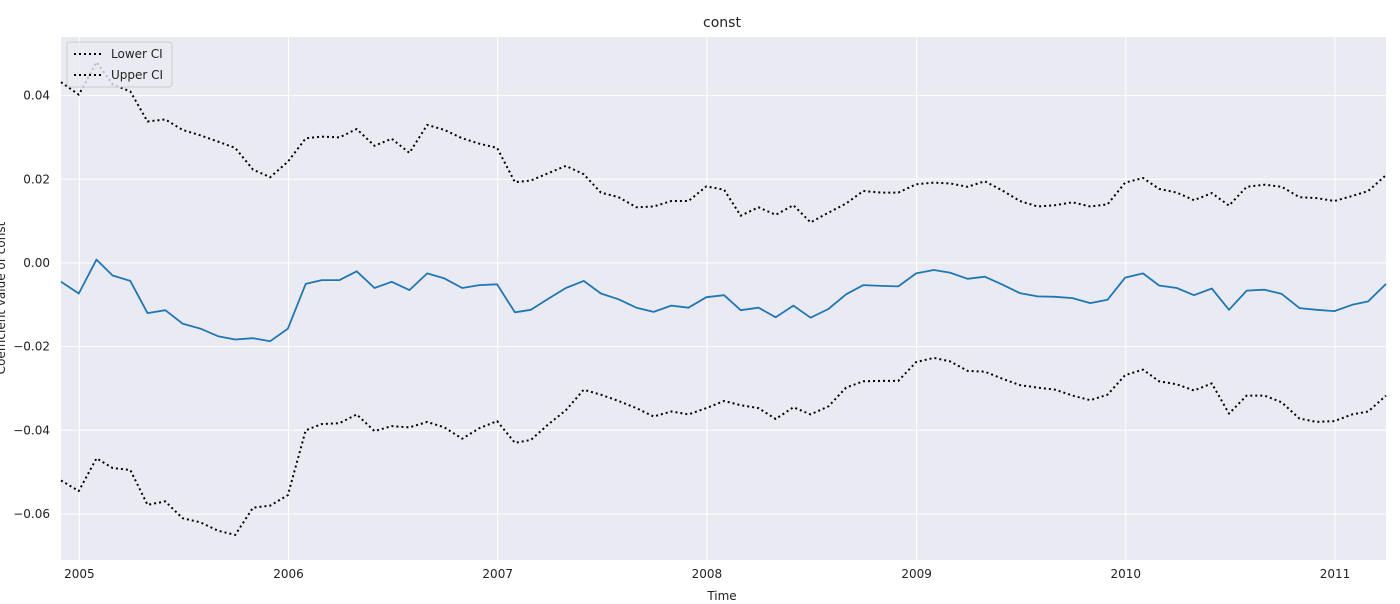  I want to click on x-axis-label: Time, so click(721, 594).